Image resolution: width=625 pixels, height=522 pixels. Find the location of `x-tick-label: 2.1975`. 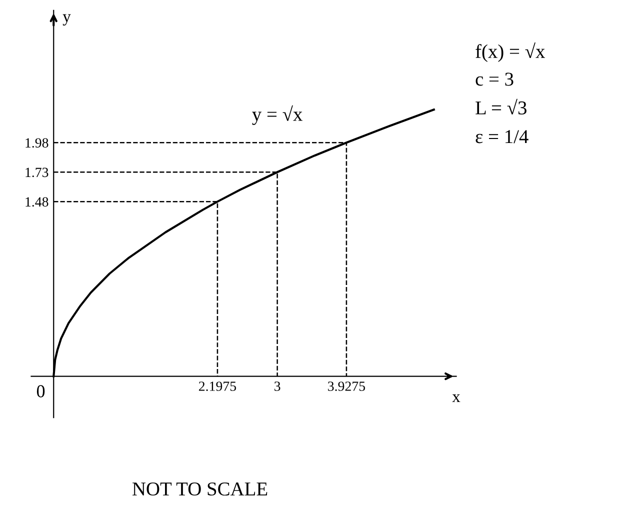

x-tick-label: 2.1975 is located at coordinates (217, 386).